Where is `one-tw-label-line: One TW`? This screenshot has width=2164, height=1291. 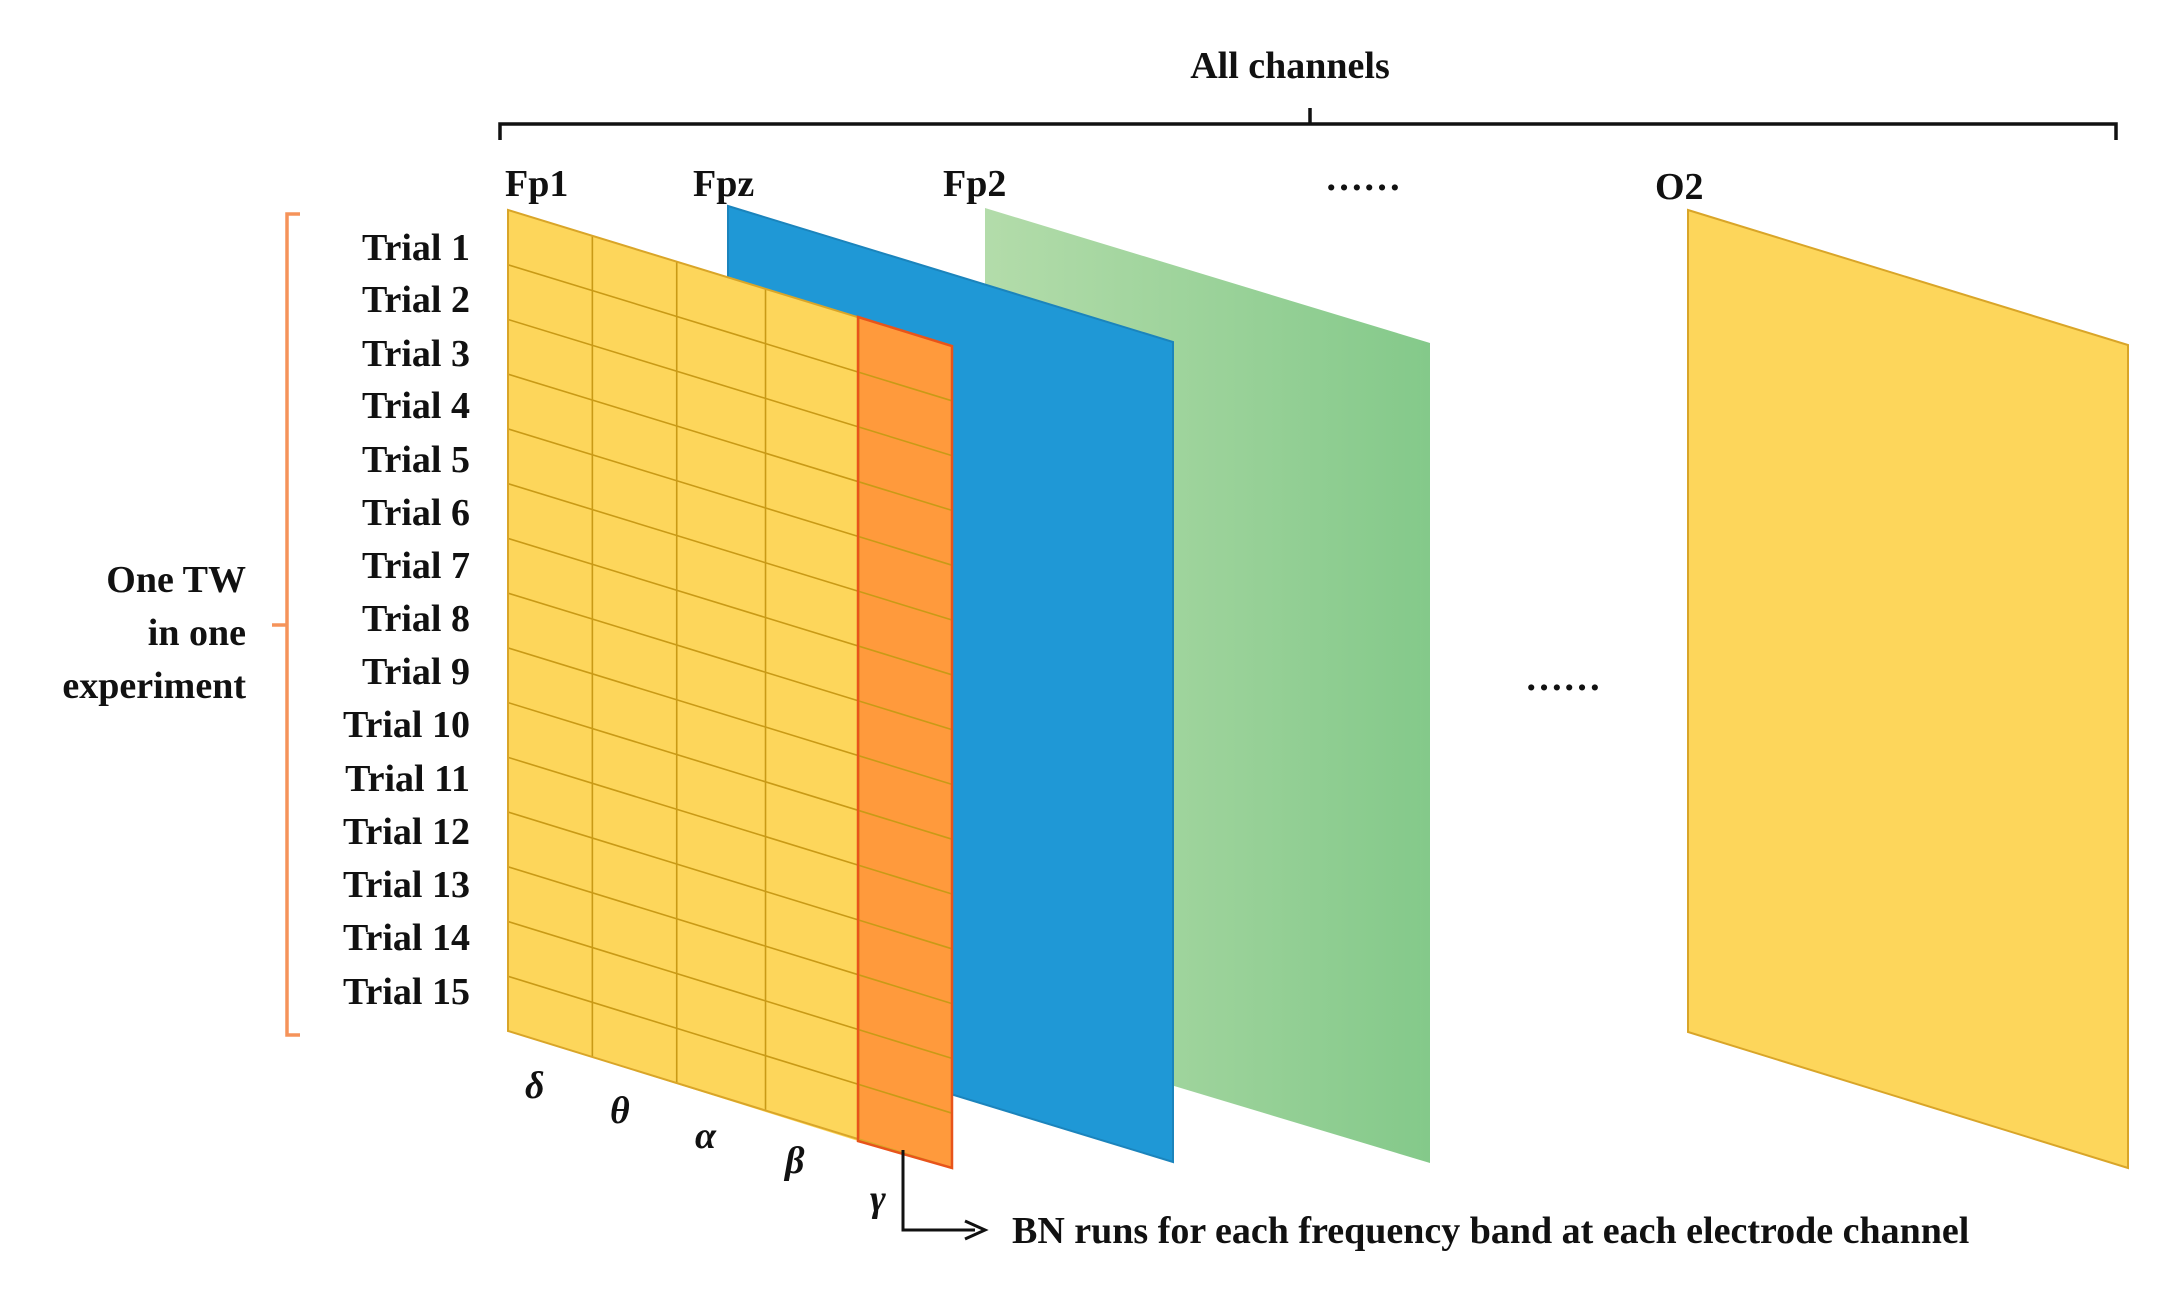 one-tw-label-line: One TW is located at coordinates (176, 580).